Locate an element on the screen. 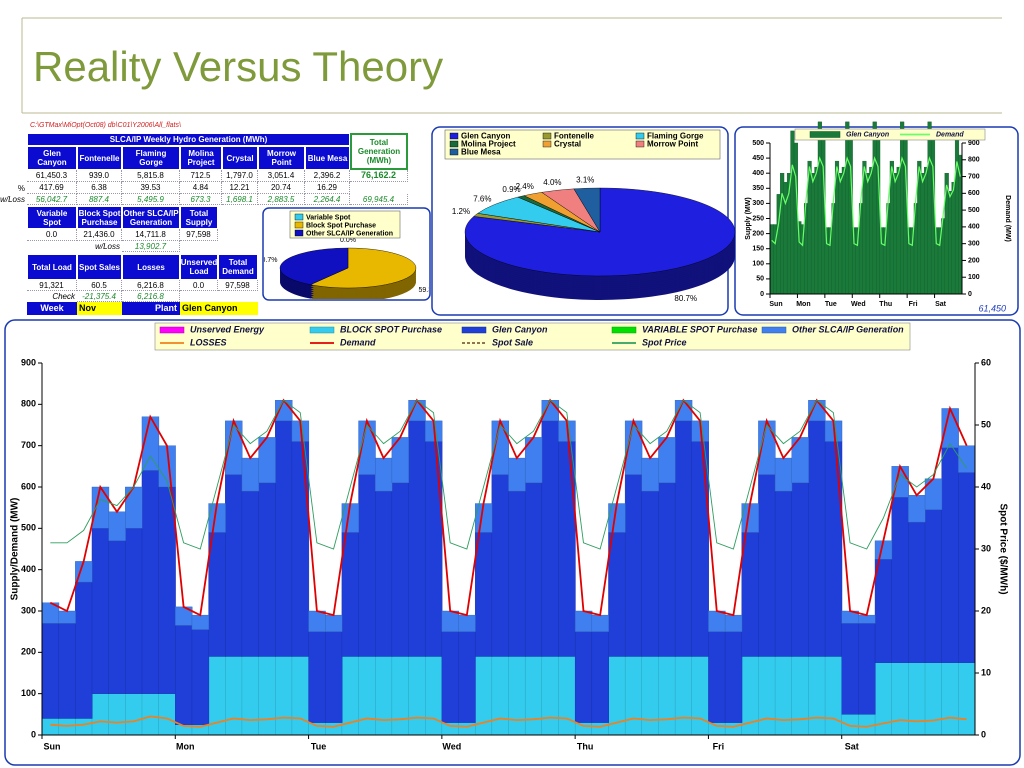 The width and height of the screenshot is (1024, 768). y-tick-label: 150 is located at coordinates (758, 249).